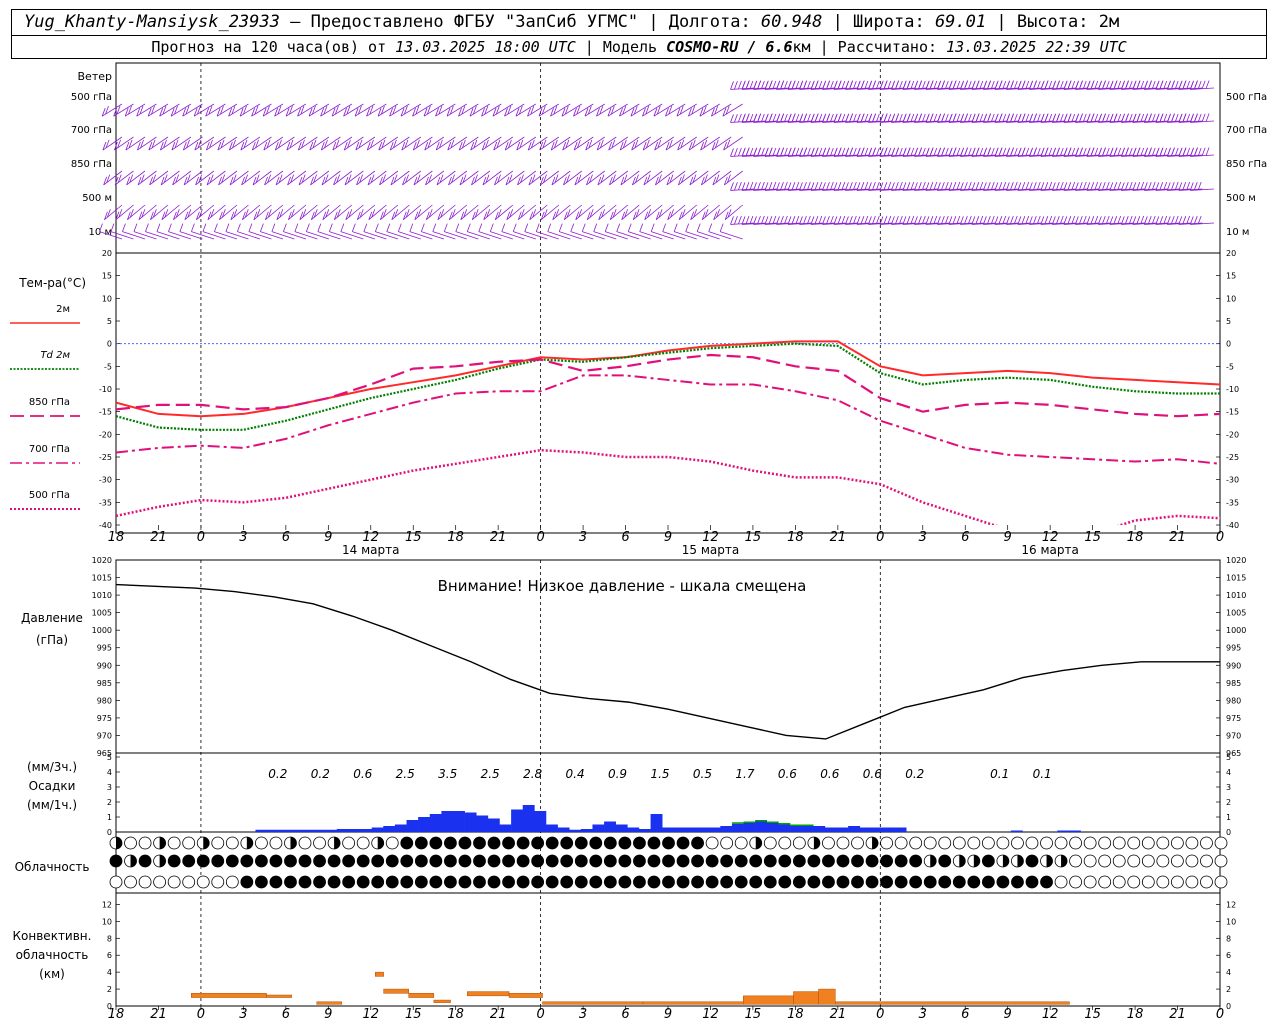 The width and height of the screenshot is (1280, 1024). What do you see at coordinates (1232, 412) in the screenshot?
I see `temp-tick-right: -15` at bounding box center [1232, 412].